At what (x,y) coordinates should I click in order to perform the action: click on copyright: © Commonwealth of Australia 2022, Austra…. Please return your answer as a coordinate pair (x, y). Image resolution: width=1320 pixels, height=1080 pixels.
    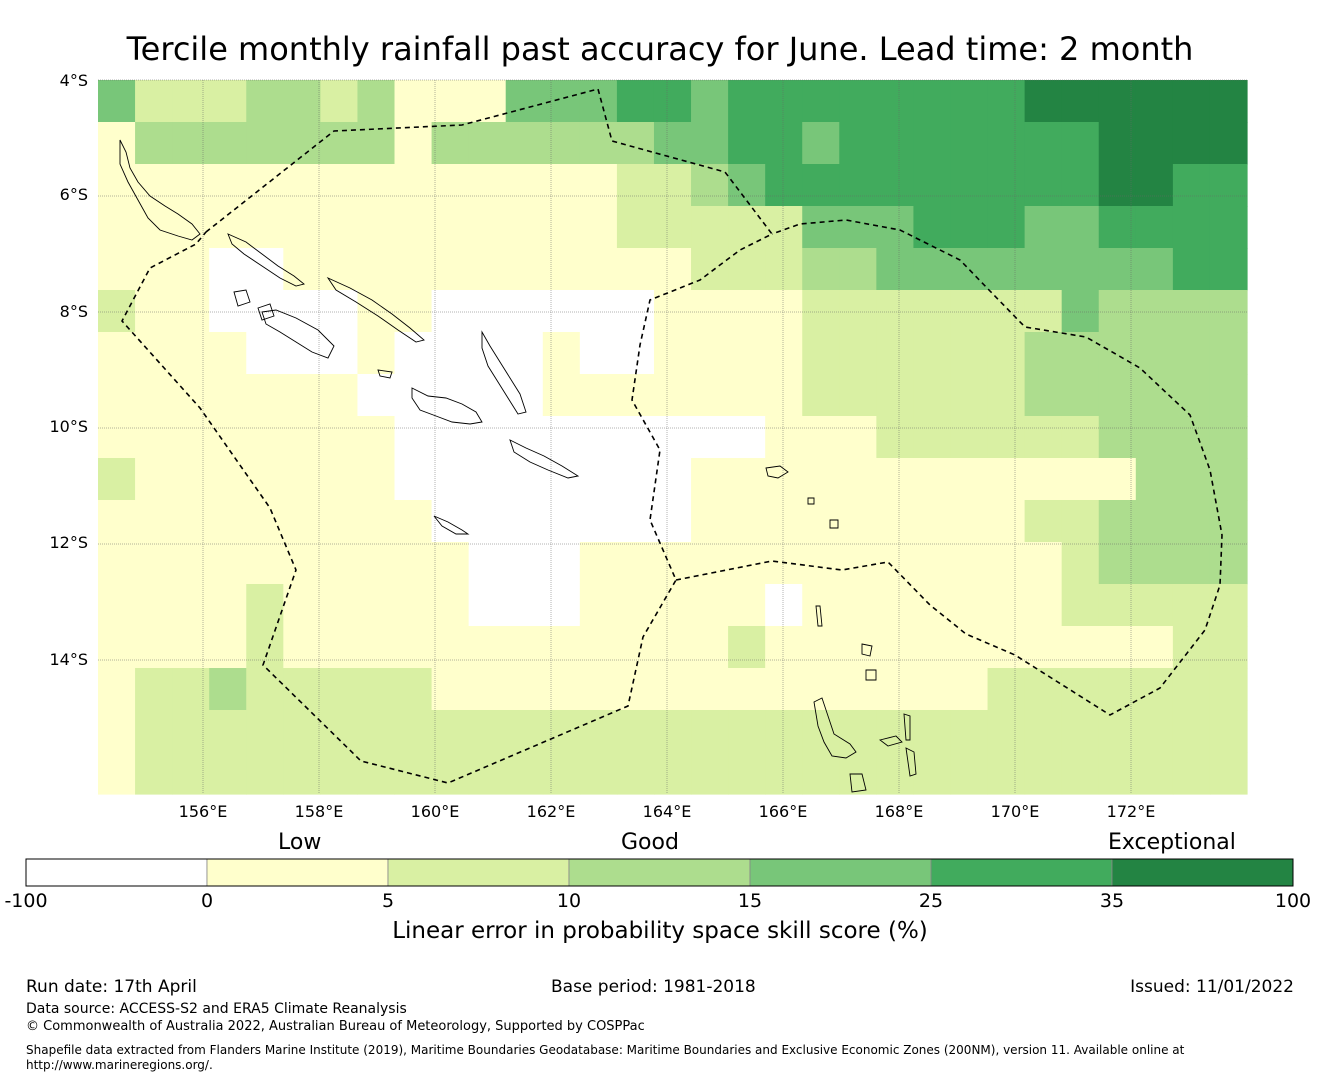
    Looking at the image, I should click on (335, 1026).